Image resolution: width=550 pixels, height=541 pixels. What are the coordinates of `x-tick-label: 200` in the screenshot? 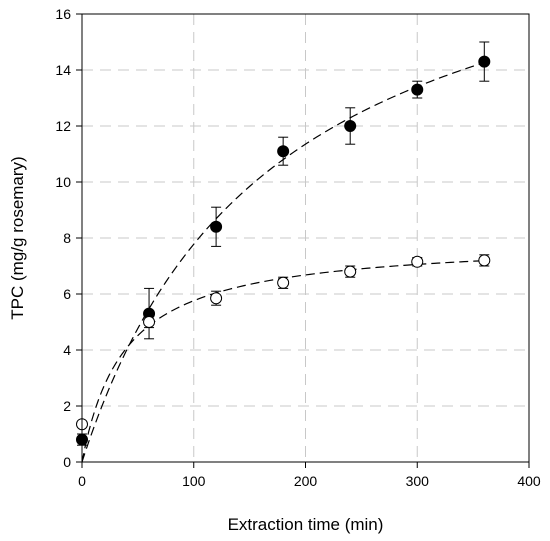 It's located at (306, 481).